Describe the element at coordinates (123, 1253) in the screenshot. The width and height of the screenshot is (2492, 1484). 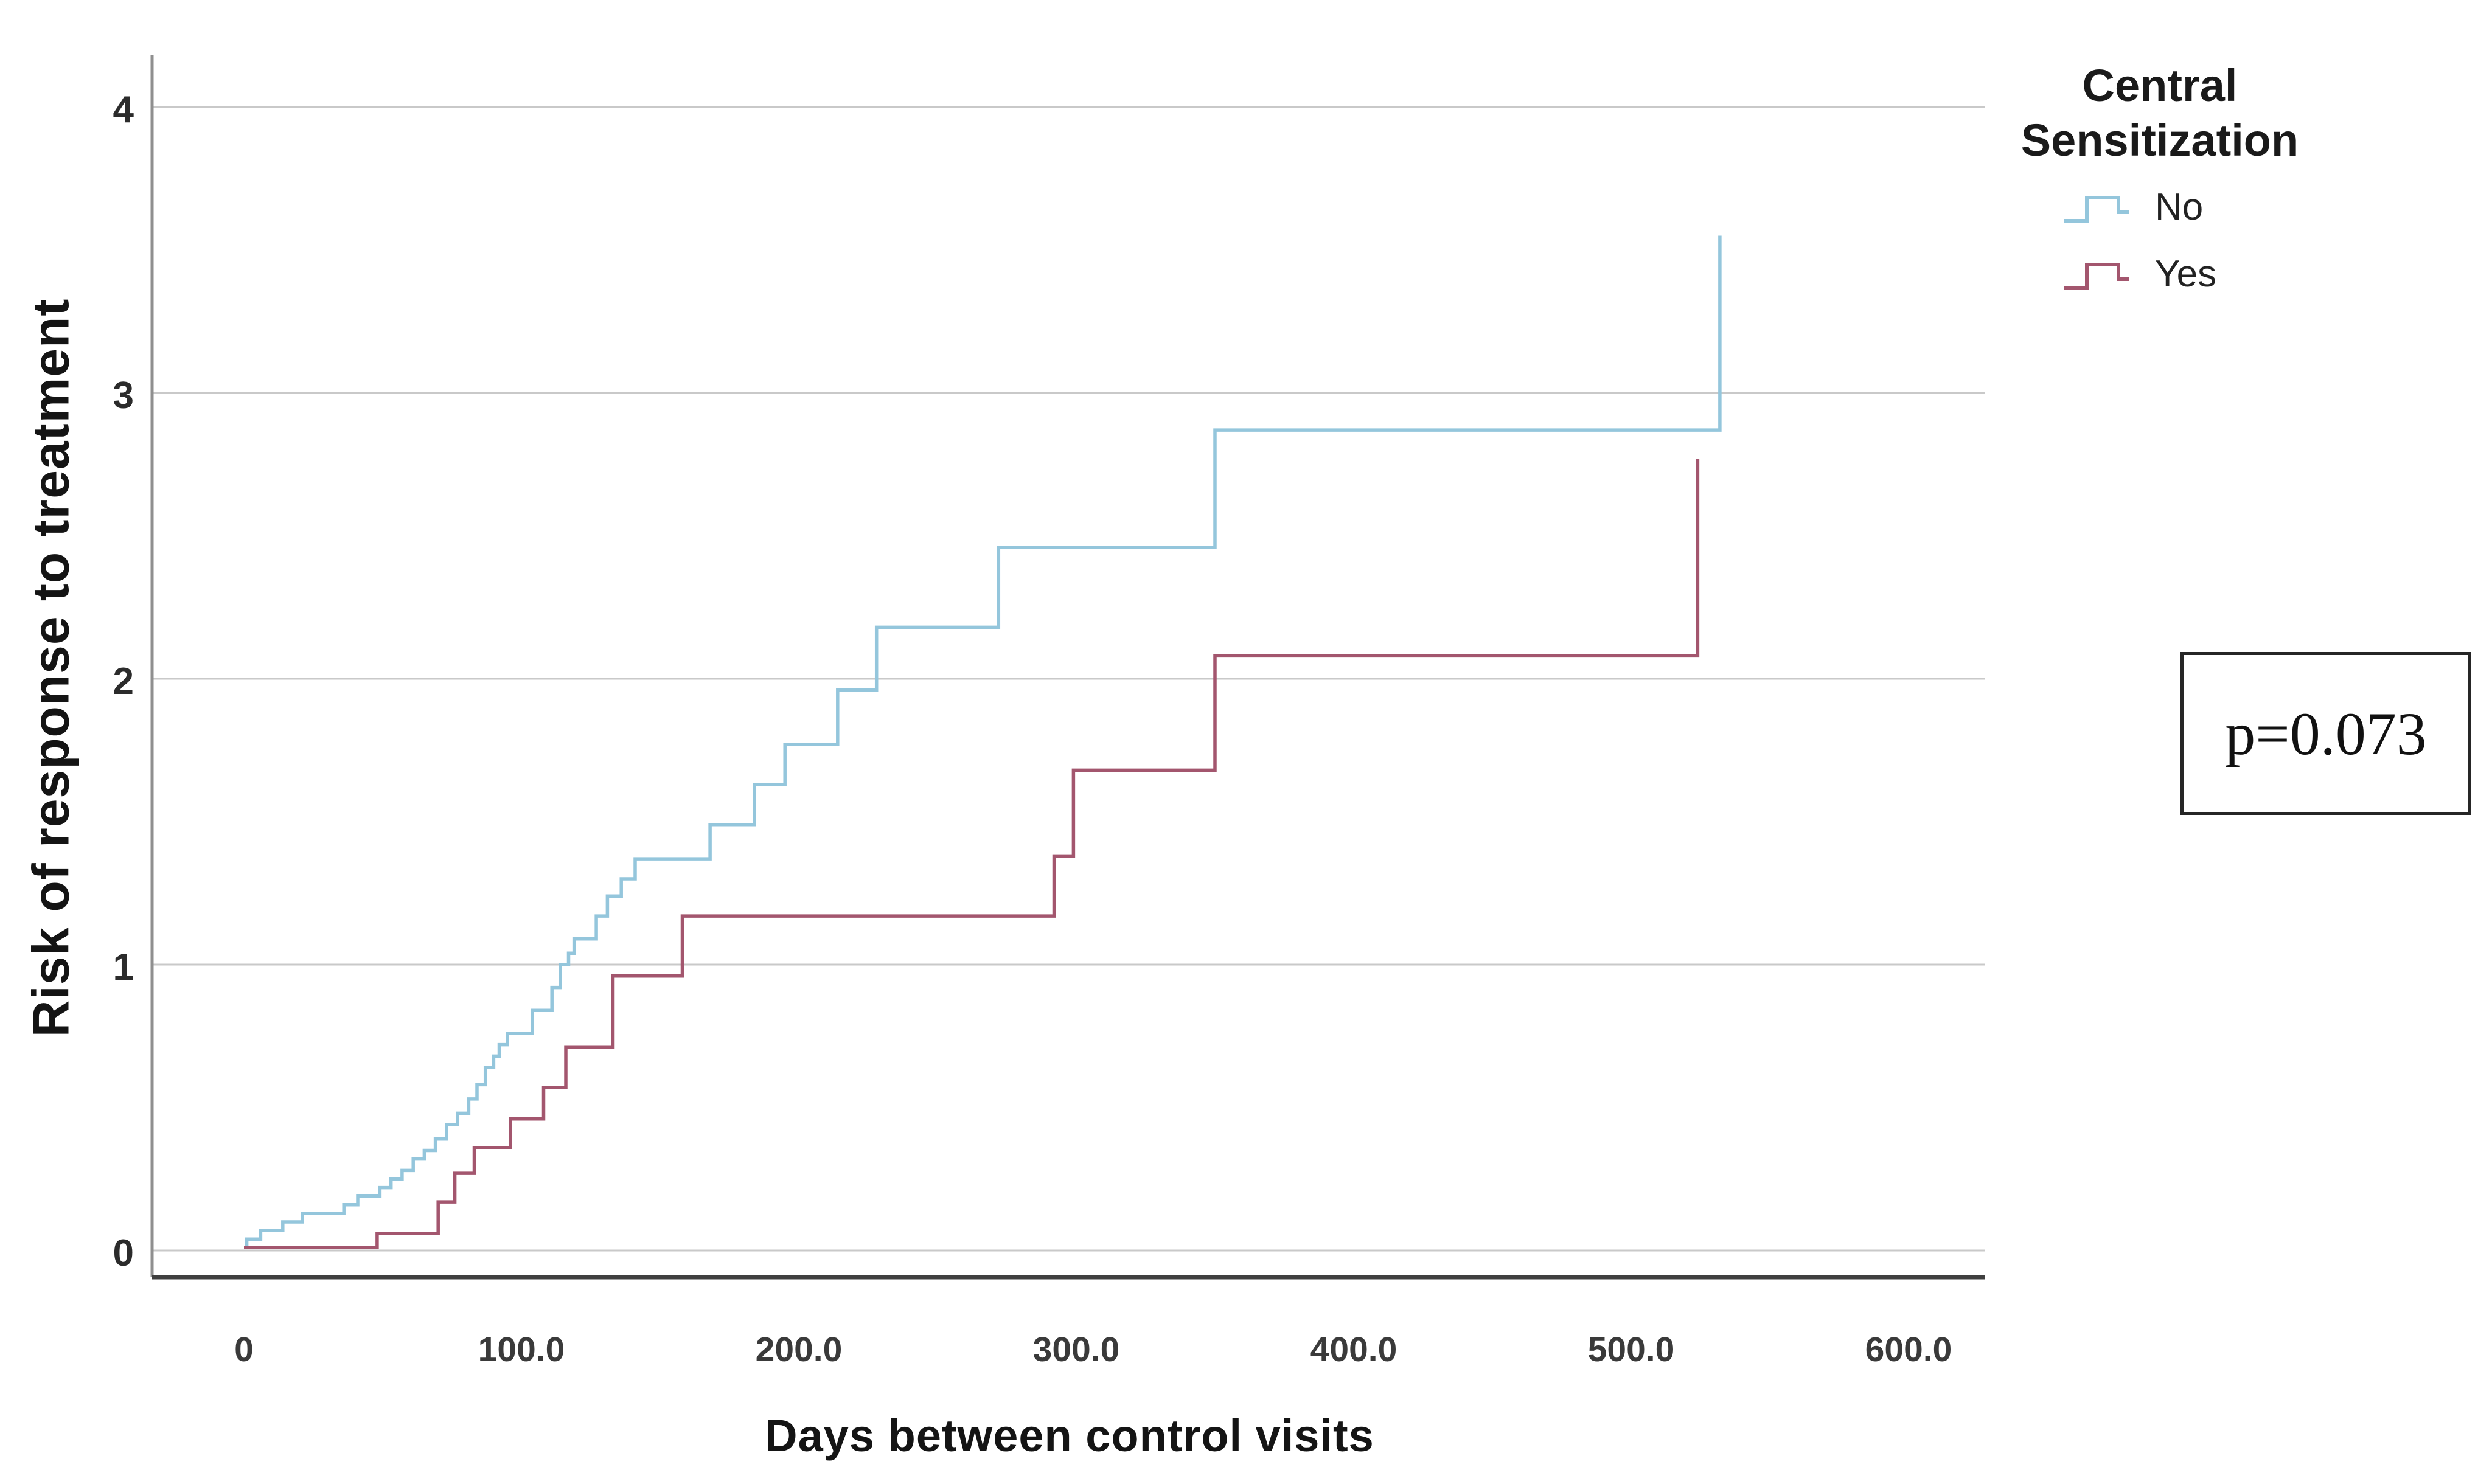
I see `y-tick-label: 0` at that location.